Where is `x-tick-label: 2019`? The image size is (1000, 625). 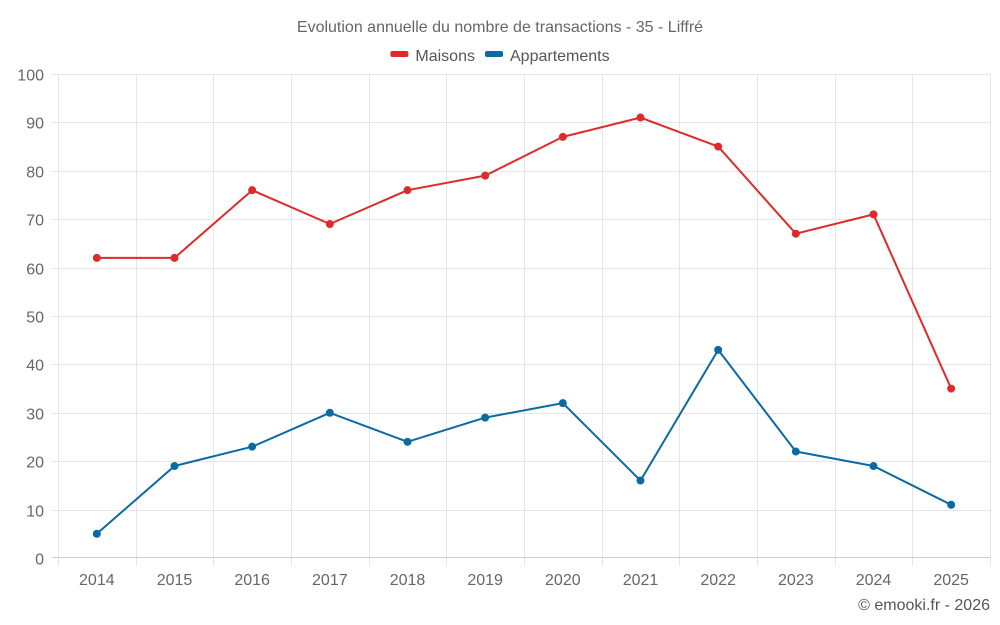
x-tick-label: 2019 is located at coordinates (485, 580).